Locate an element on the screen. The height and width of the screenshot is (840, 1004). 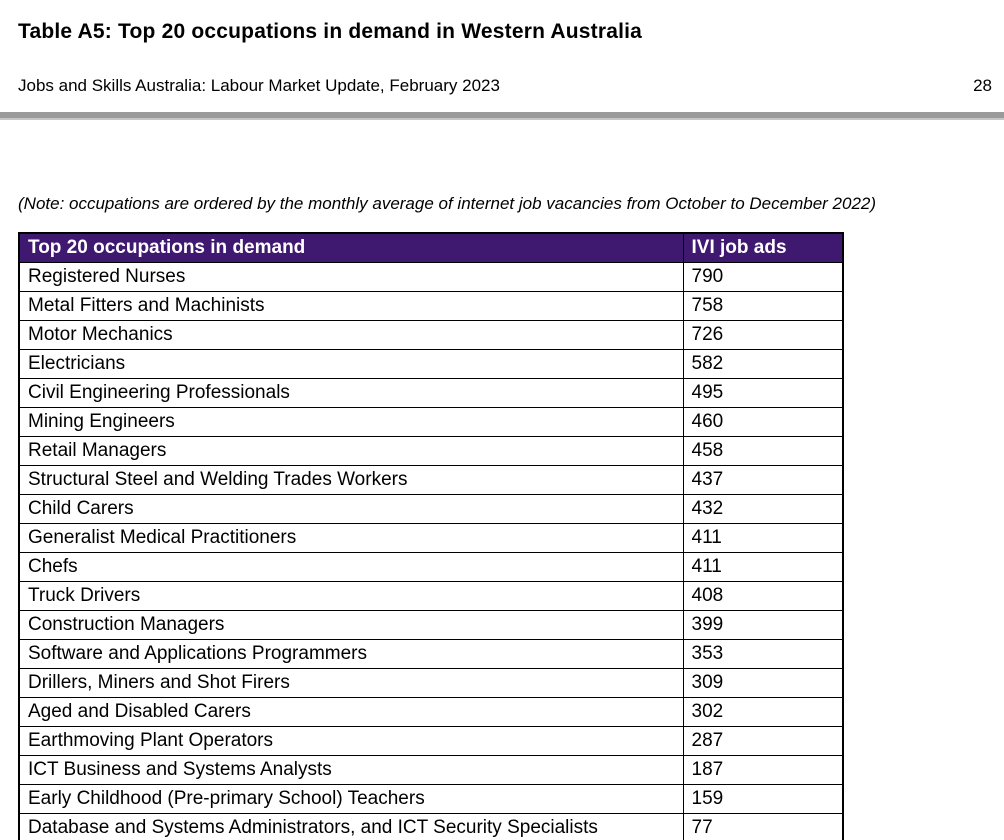
table-row: Mining Engineers 460 is located at coordinates (431, 422).